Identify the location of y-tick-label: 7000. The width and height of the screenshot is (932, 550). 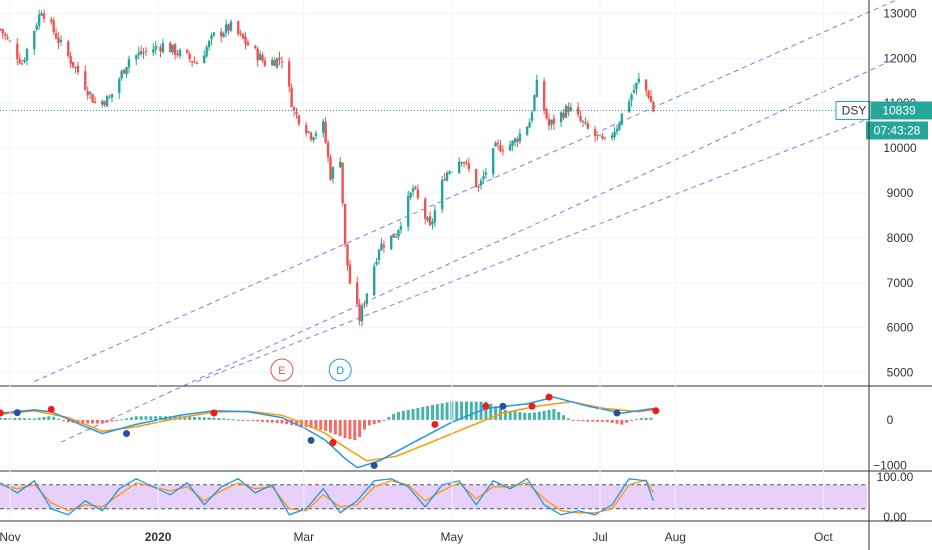
(900, 283).